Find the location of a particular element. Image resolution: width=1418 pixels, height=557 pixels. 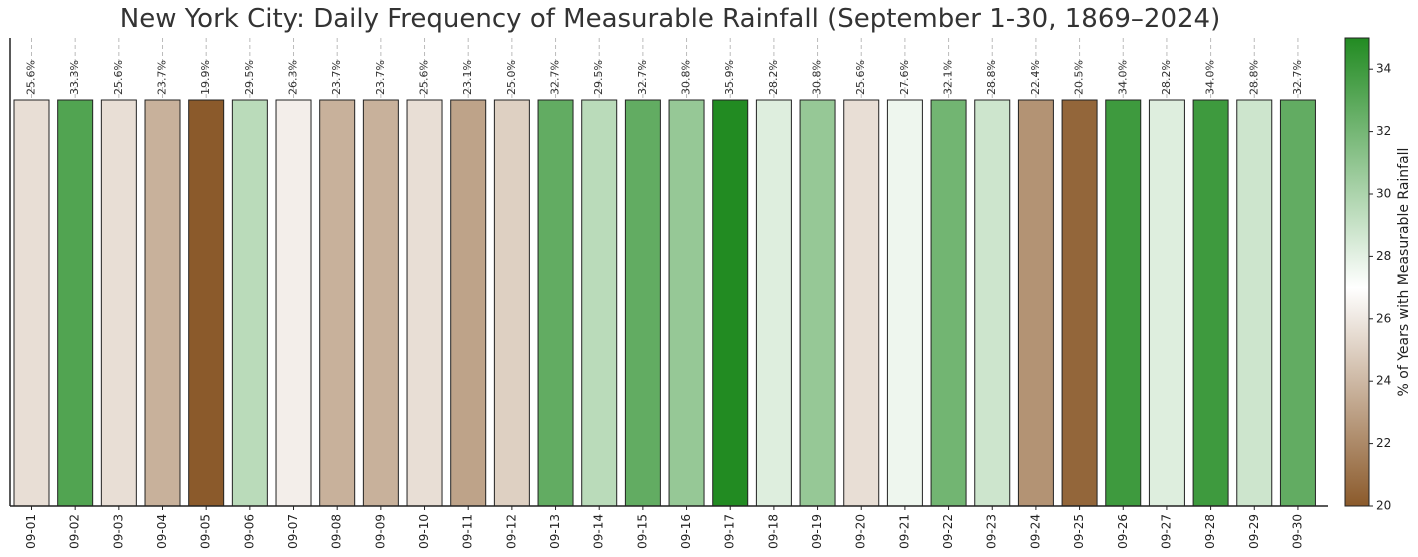

value-label: 22.4% is located at coordinates (1035, 77).